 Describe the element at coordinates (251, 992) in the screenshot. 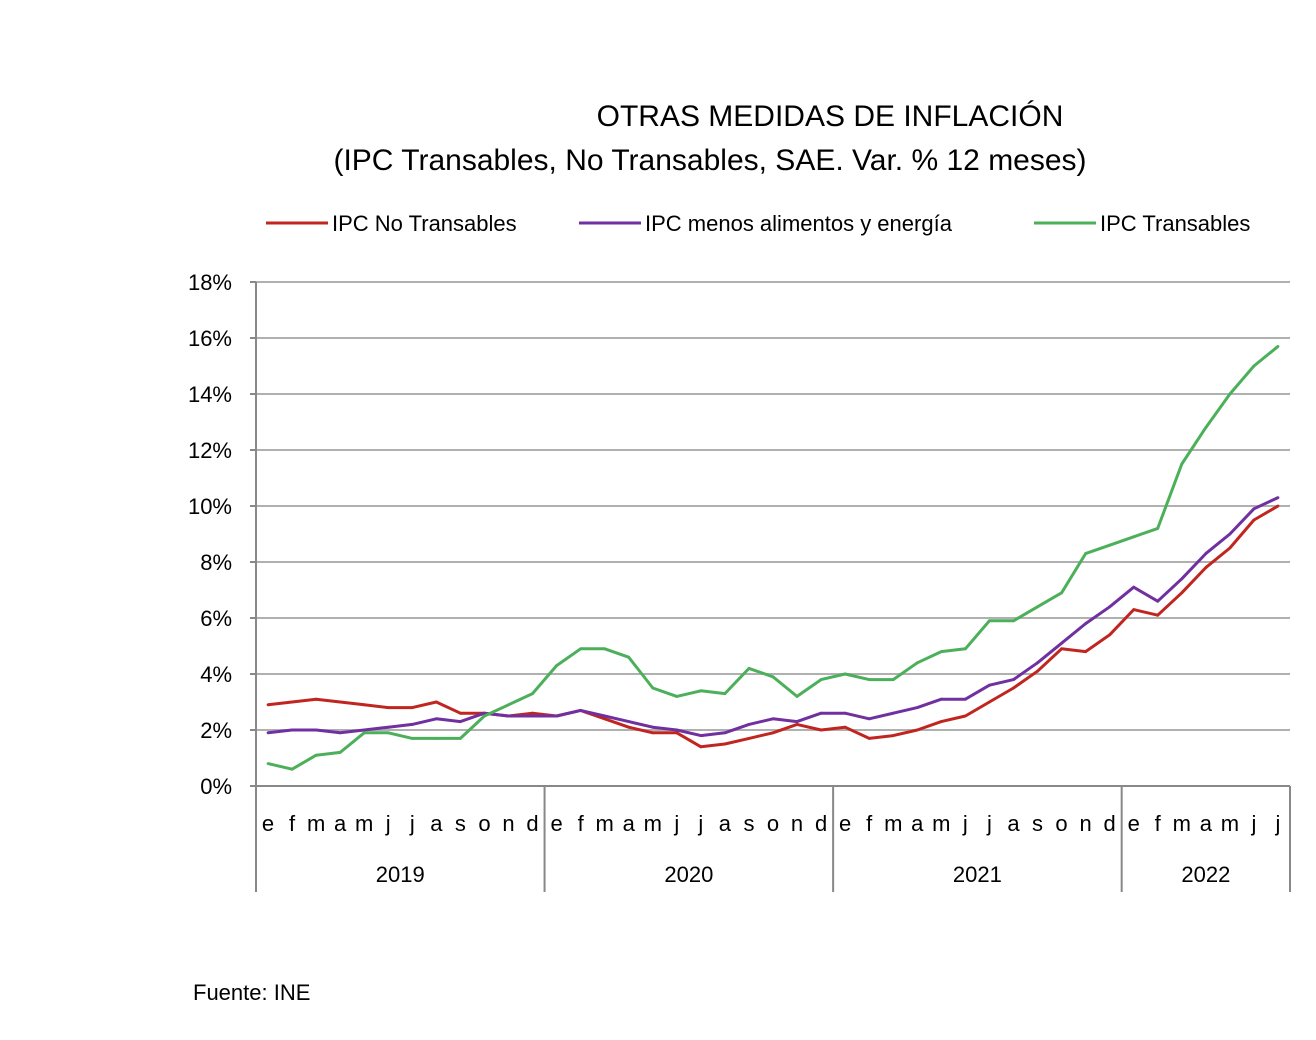

I see `source-note: Fuente: INE` at that location.